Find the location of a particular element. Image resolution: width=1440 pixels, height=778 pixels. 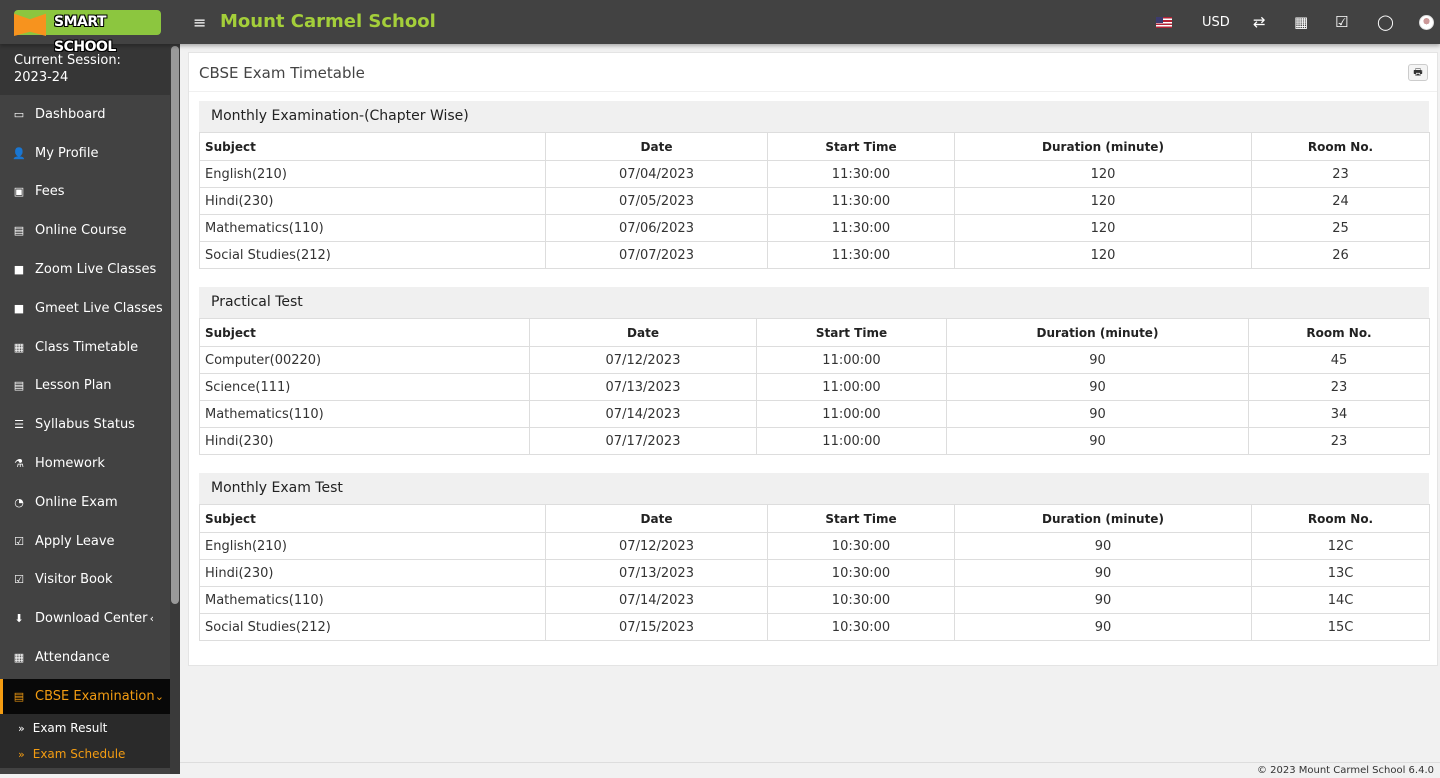

task-check-icon: ☑ is located at coordinates (1342, 22).